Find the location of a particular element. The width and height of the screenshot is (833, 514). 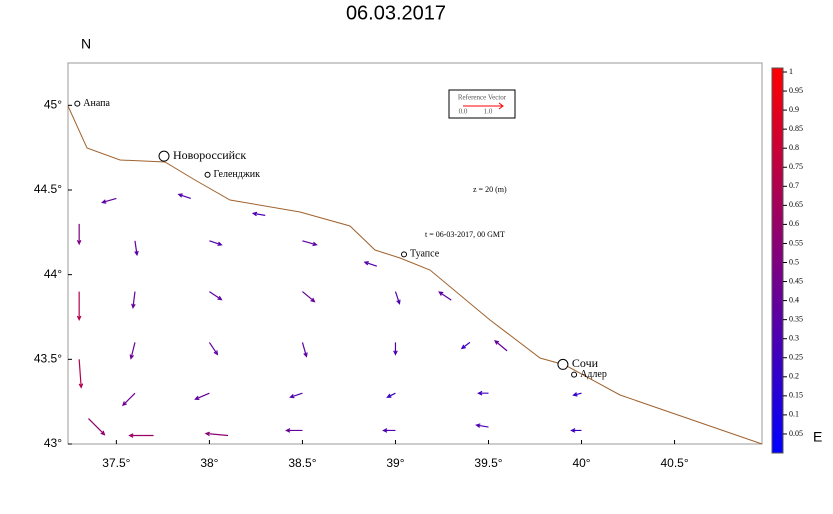

x-tick-label: 38° is located at coordinates (209, 463).